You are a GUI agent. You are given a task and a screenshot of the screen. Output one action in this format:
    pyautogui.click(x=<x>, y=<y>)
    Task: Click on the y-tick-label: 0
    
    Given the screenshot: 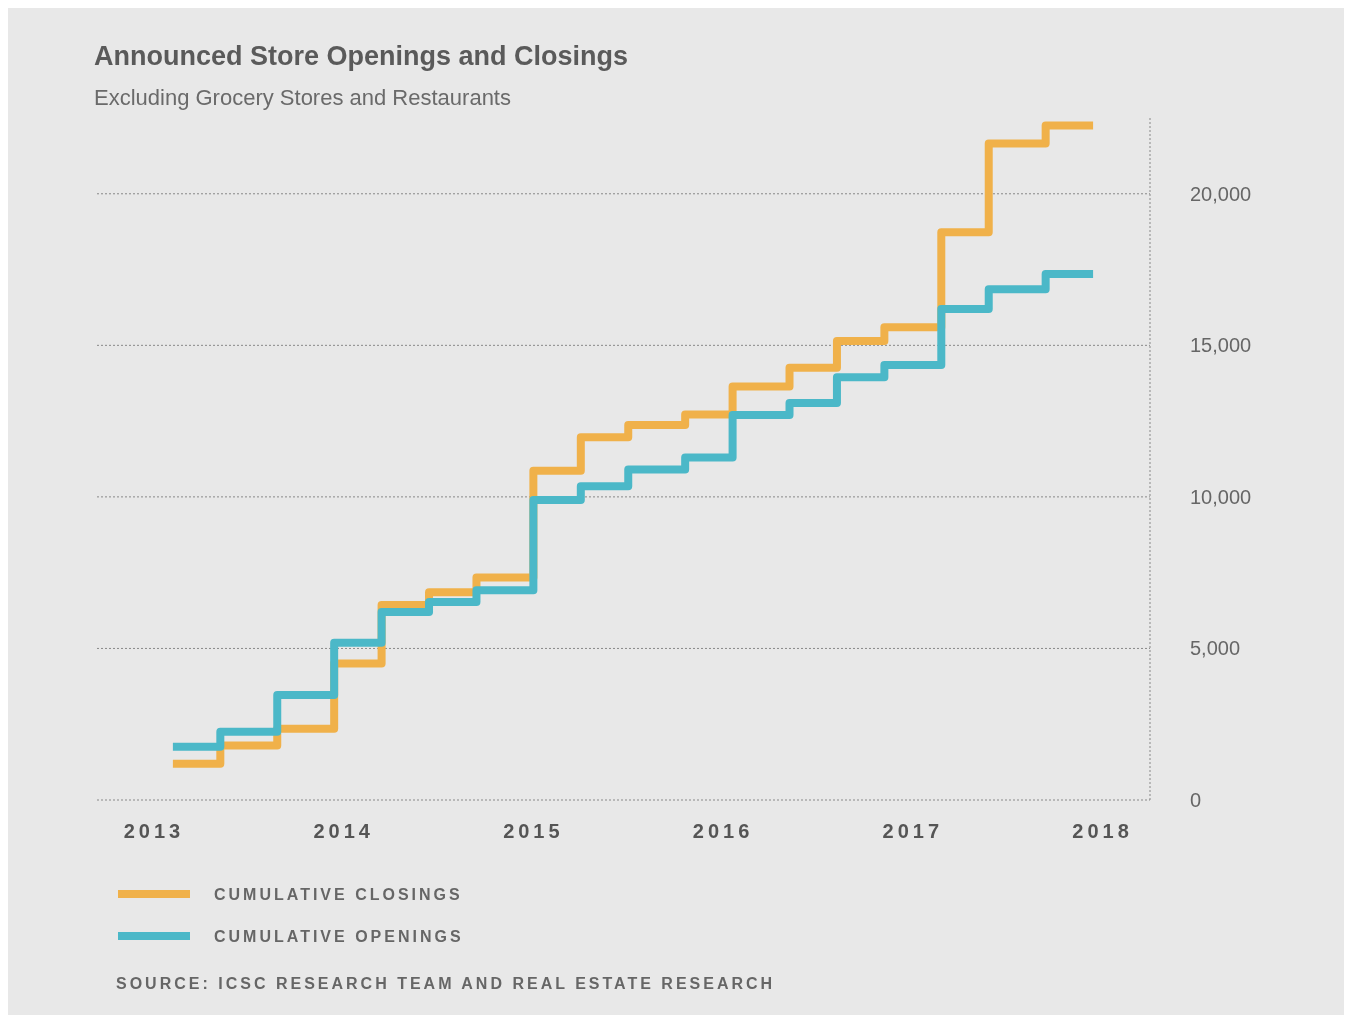 What is the action you would take?
    pyautogui.click(x=1196, y=800)
    